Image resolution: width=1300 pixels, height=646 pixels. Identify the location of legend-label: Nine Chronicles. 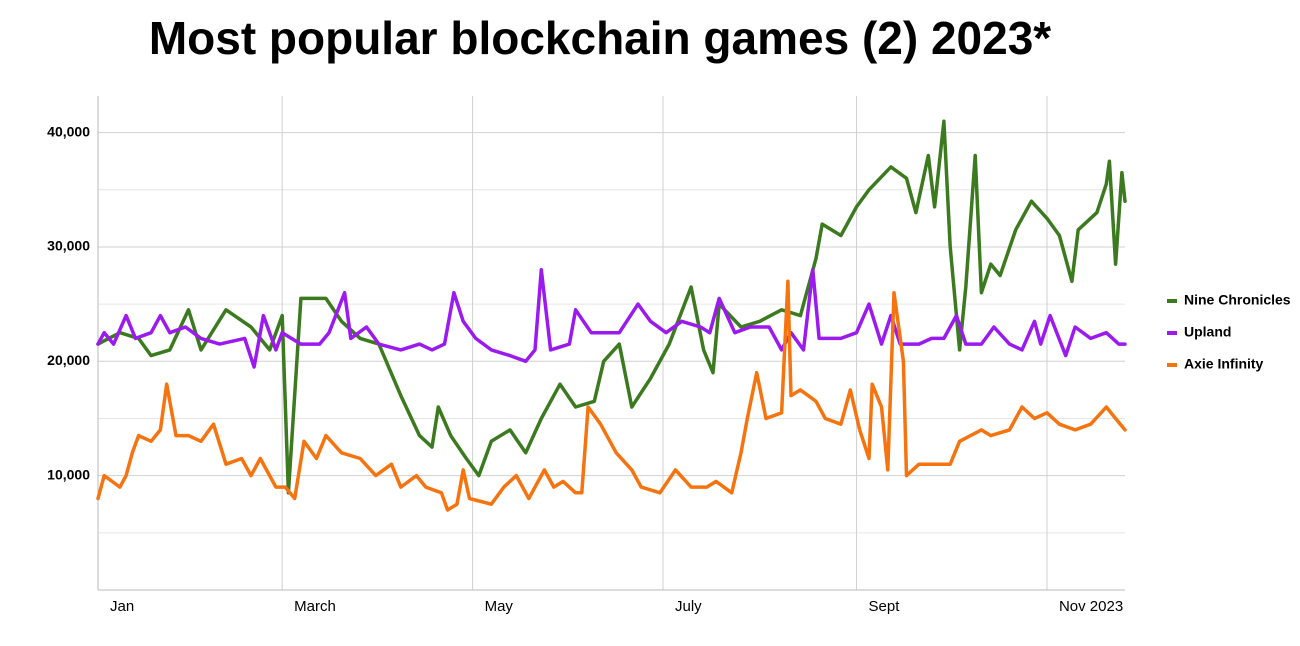
(1237, 300).